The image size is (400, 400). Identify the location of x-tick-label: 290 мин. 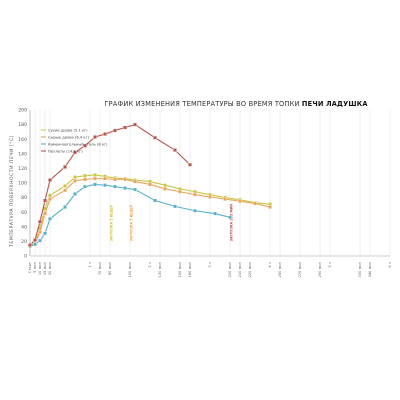
(320, 269).